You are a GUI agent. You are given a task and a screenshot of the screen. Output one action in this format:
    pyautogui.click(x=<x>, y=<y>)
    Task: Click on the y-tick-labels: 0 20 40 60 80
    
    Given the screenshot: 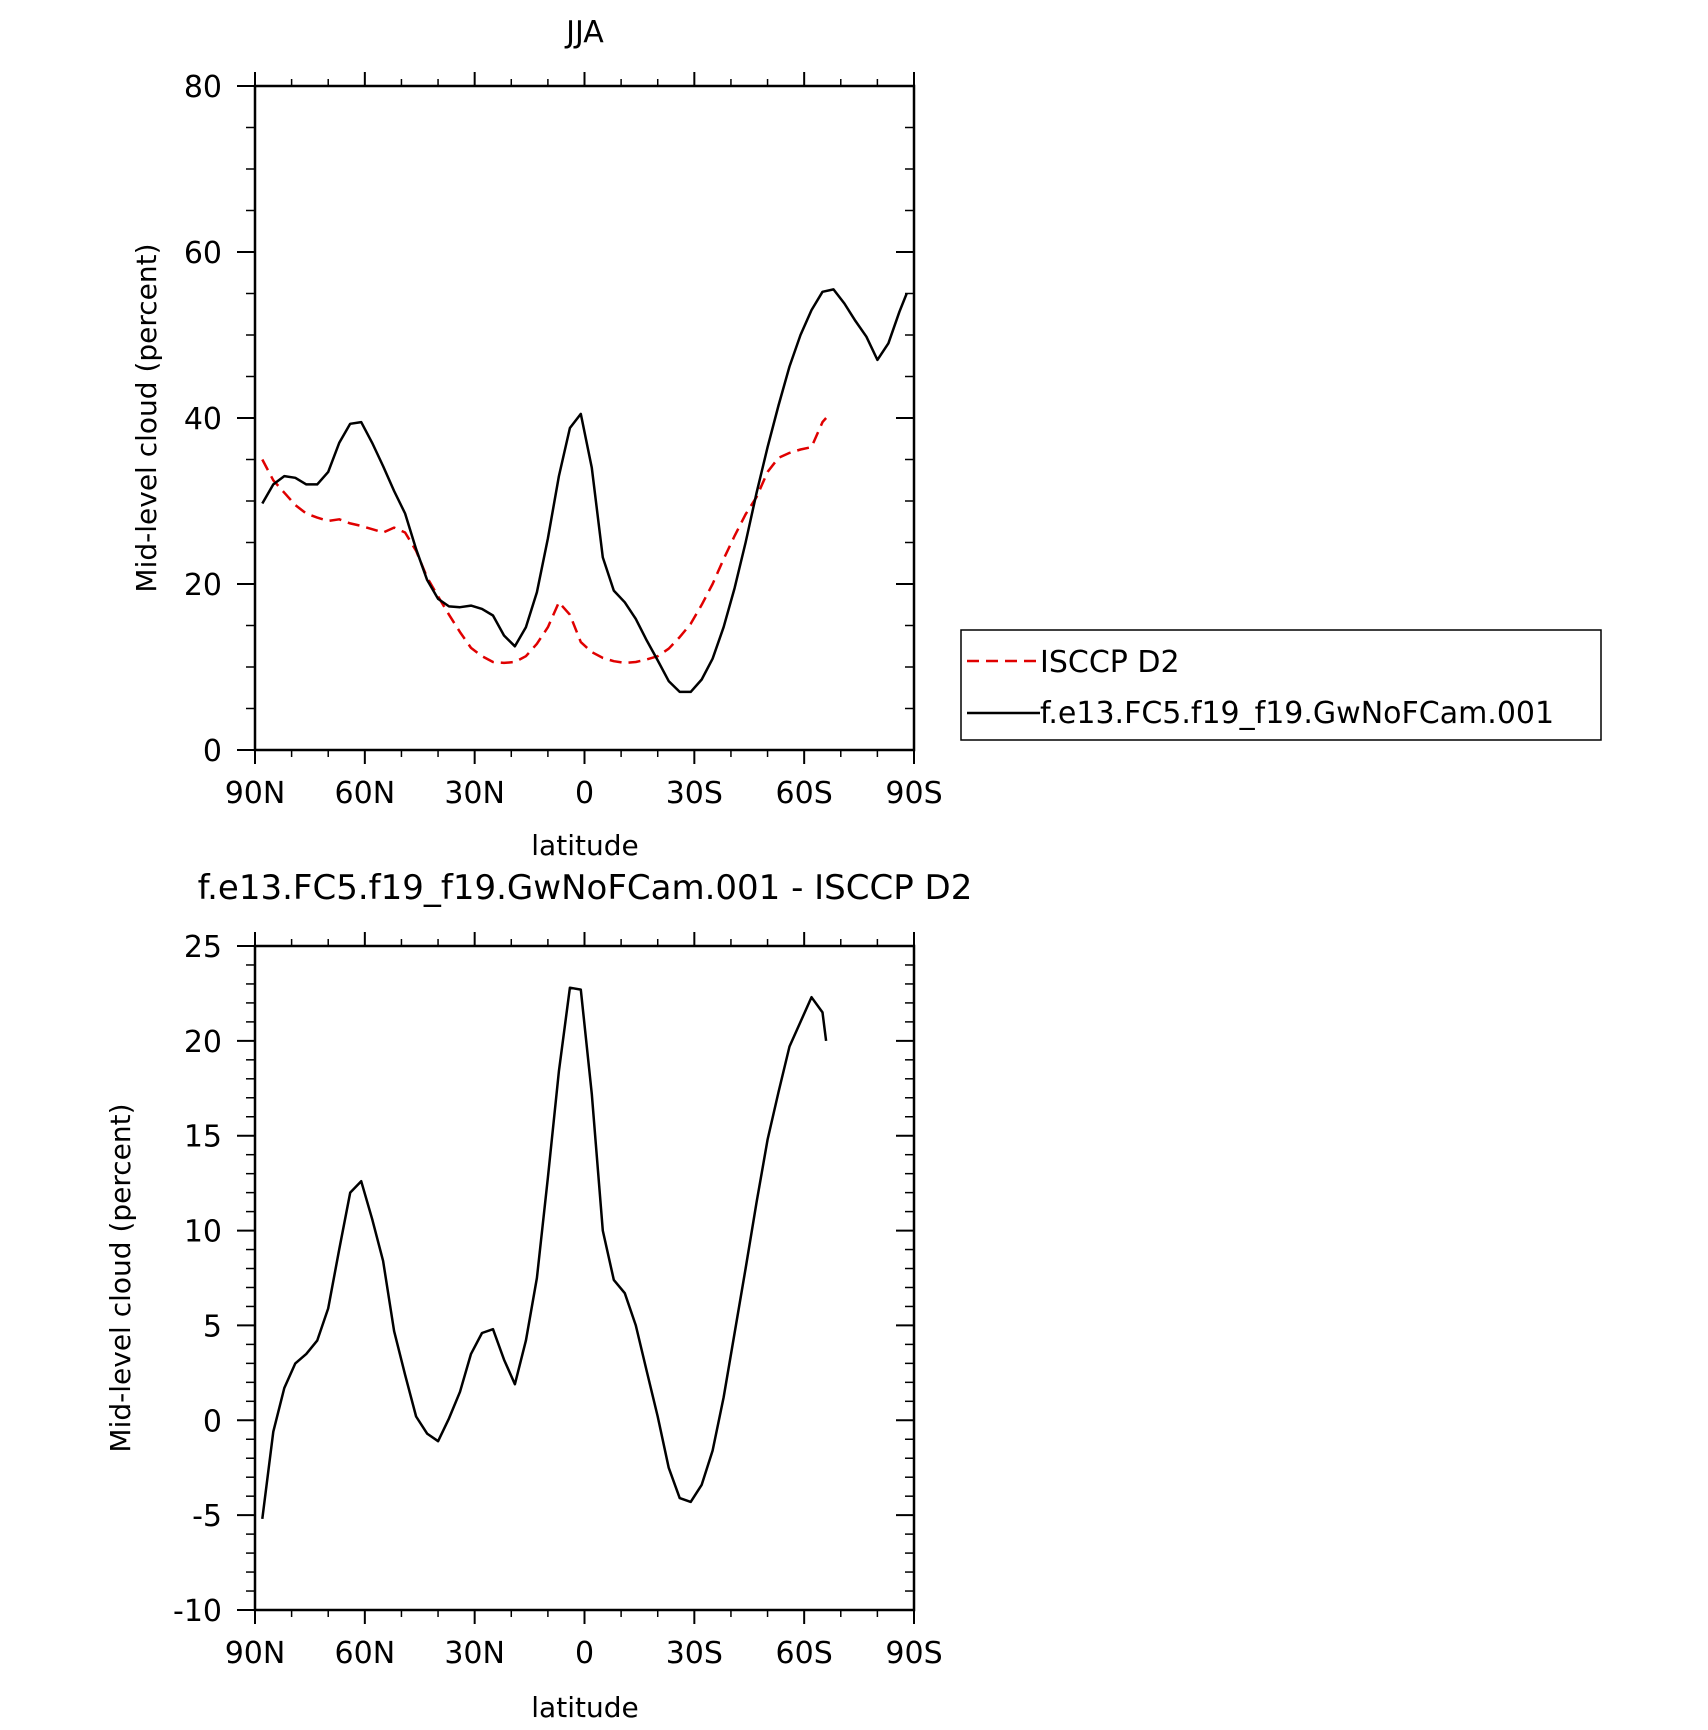 What is the action you would take?
    pyautogui.click(x=203, y=419)
    